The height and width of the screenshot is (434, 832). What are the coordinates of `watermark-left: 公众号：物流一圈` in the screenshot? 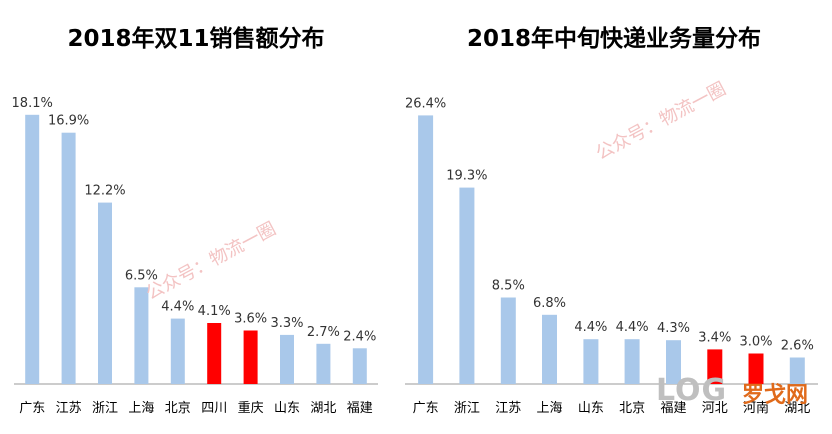 It's located at (210, 261).